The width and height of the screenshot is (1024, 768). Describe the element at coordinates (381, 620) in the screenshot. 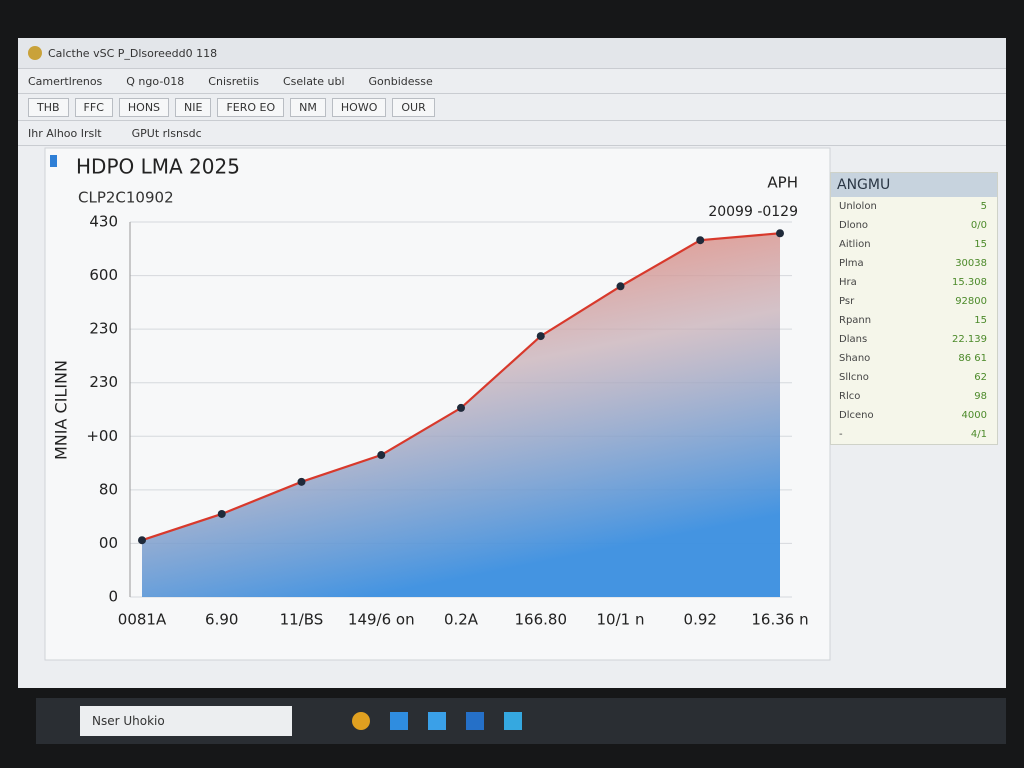

I see `x-tick-label: 149/6 on` at that location.